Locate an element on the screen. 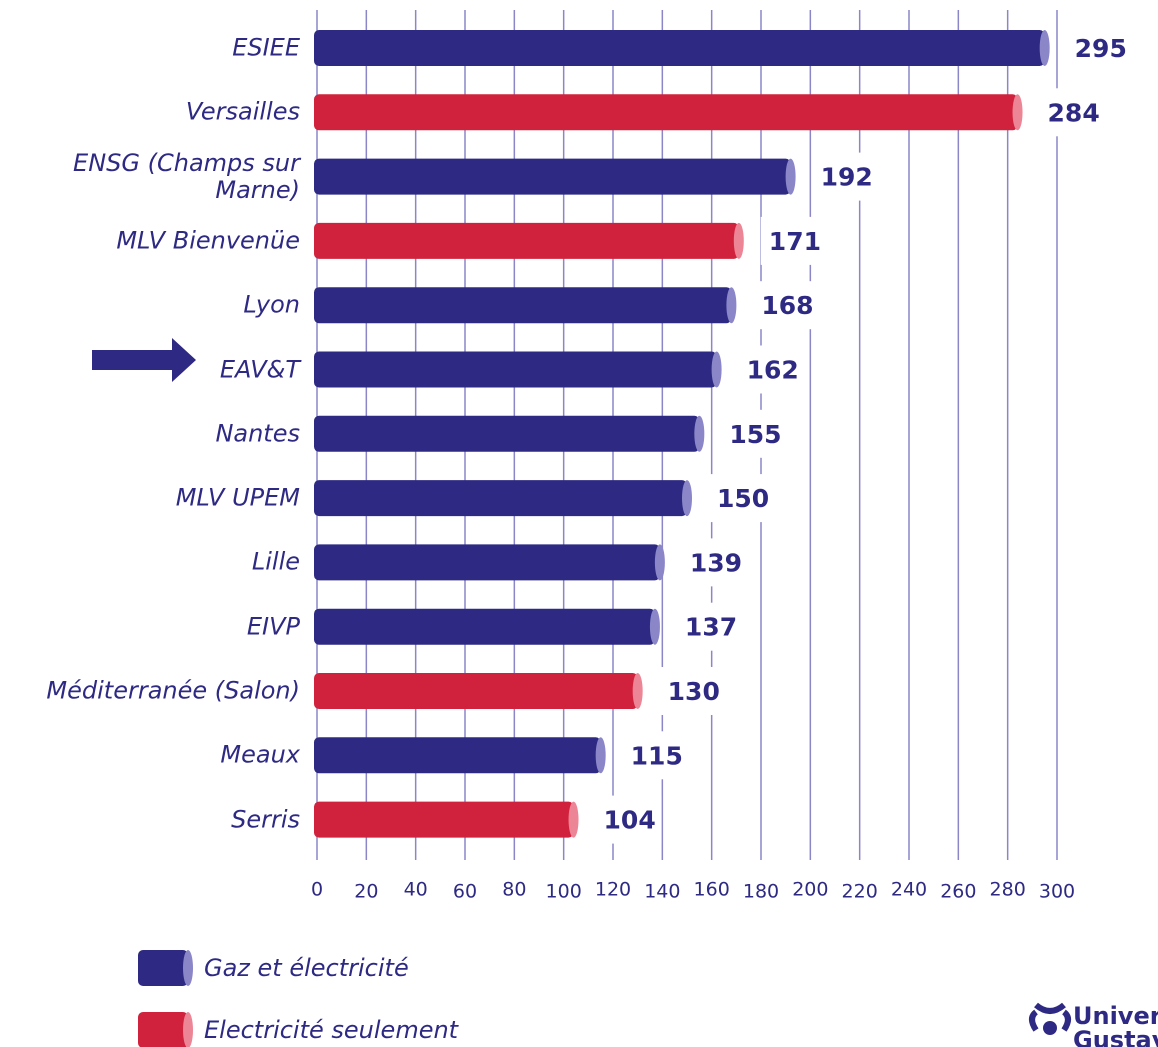 The image size is (1158, 1047). value-label: 115 is located at coordinates (657, 755).